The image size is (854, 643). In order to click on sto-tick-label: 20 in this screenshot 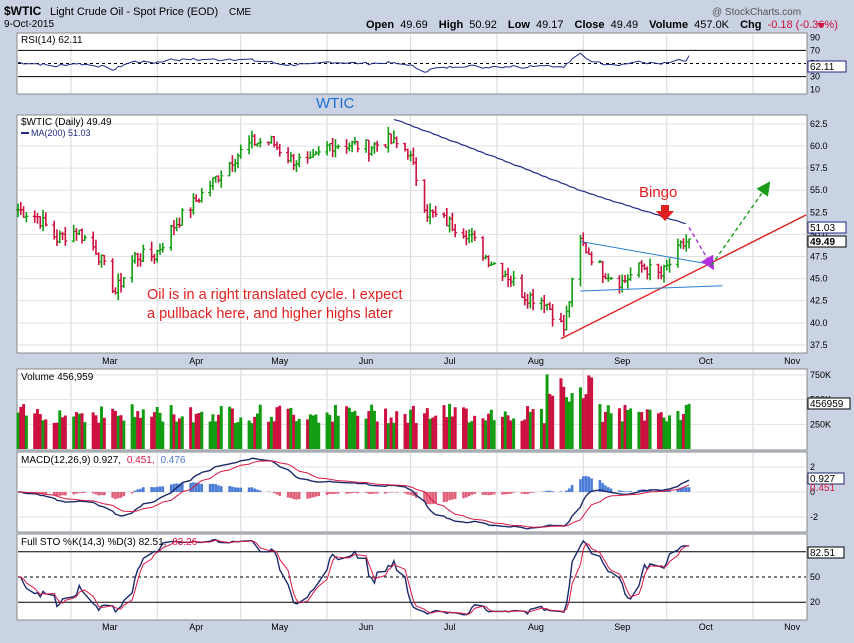, I will do `click(815, 602)`.